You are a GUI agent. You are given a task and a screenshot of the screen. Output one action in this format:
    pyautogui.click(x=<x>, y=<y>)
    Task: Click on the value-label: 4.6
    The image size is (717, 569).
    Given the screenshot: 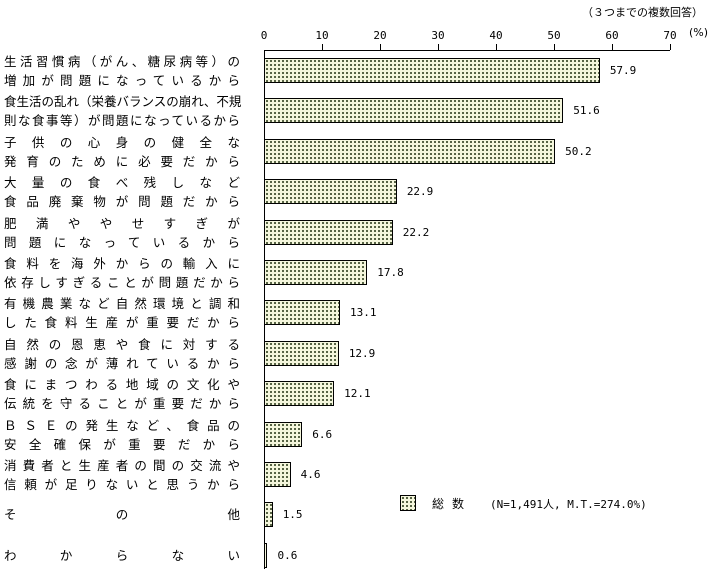 What is the action you would take?
    pyautogui.click(x=310, y=474)
    